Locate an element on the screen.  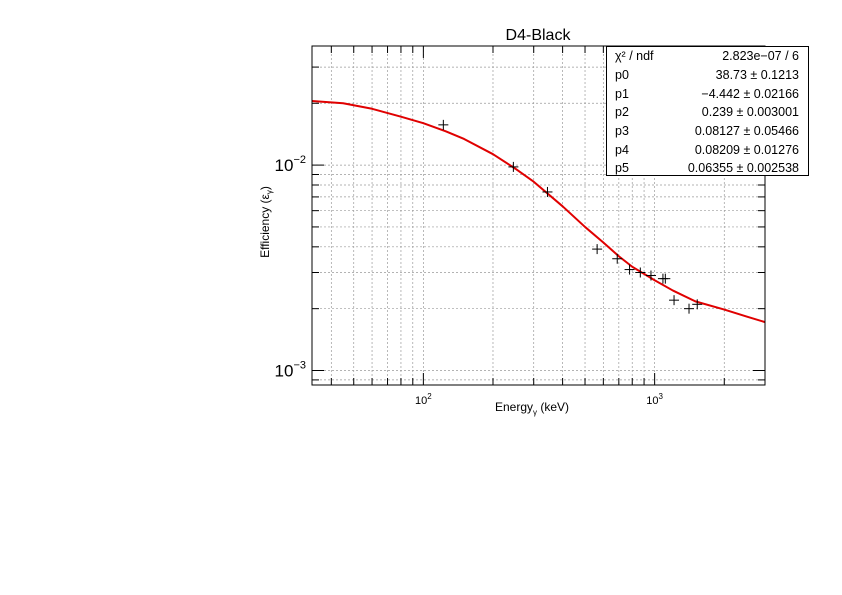
stats-row-p3: p3 0.08127 ± 0.05466 is located at coordinates (707, 131).